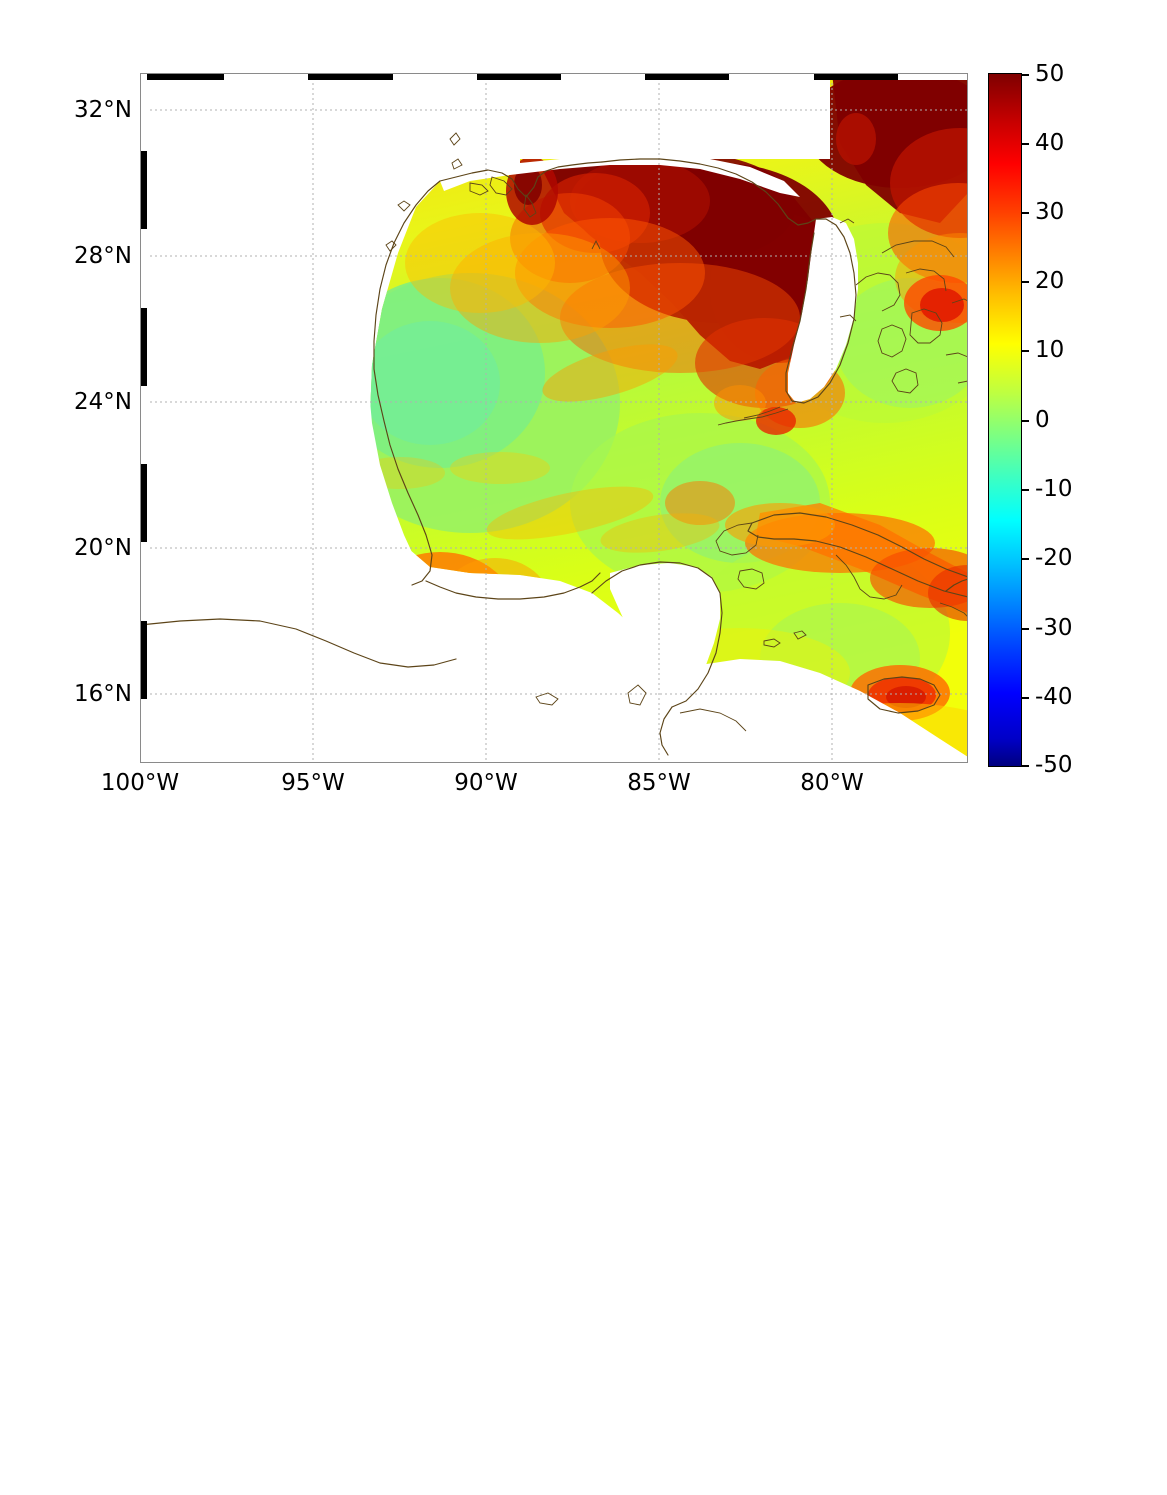 Image resolution: width=1167 pixels, height=1495 pixels. What do you see at coordinates (534, 790) in the screenshot?
I see `x-axis-tick-labels: 100°W 95°W 90°W 85°W 80°W` at bounding box center [534, 790].